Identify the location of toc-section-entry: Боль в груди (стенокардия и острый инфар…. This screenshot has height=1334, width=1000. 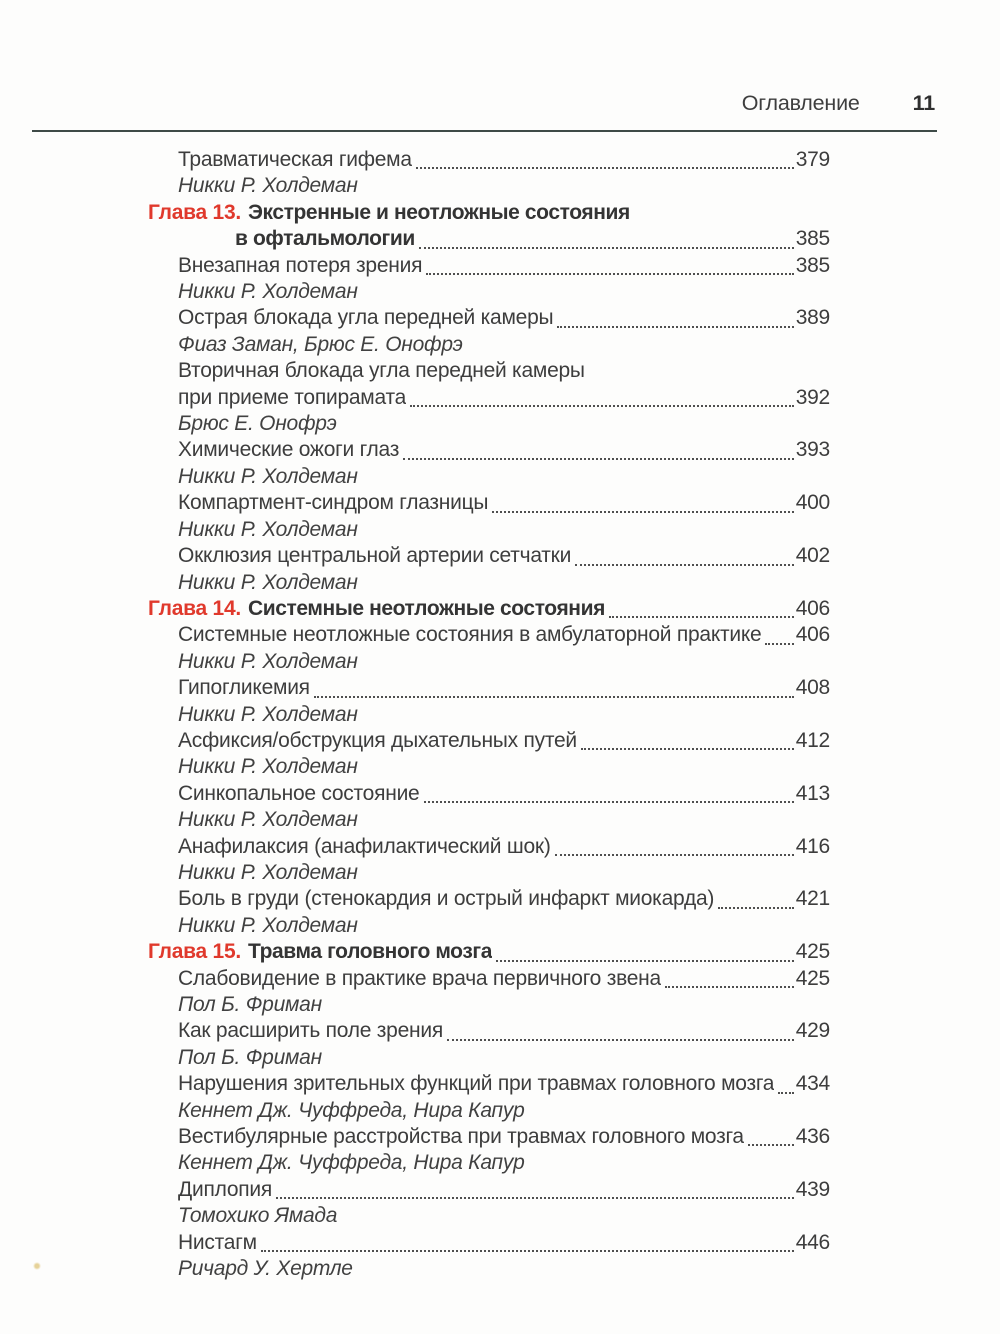
(504, 912).